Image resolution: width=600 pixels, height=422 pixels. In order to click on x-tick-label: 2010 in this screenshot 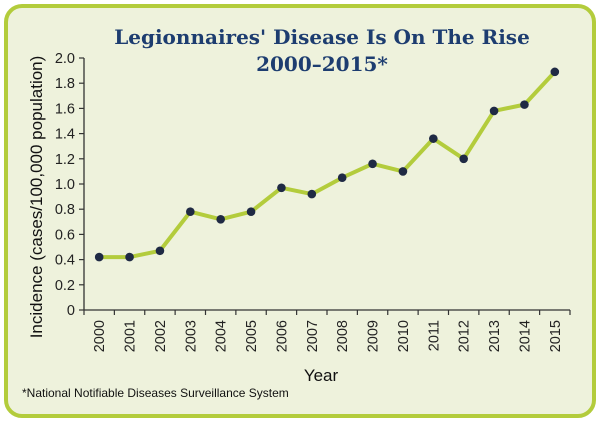, I will do `click(404, 336)`.